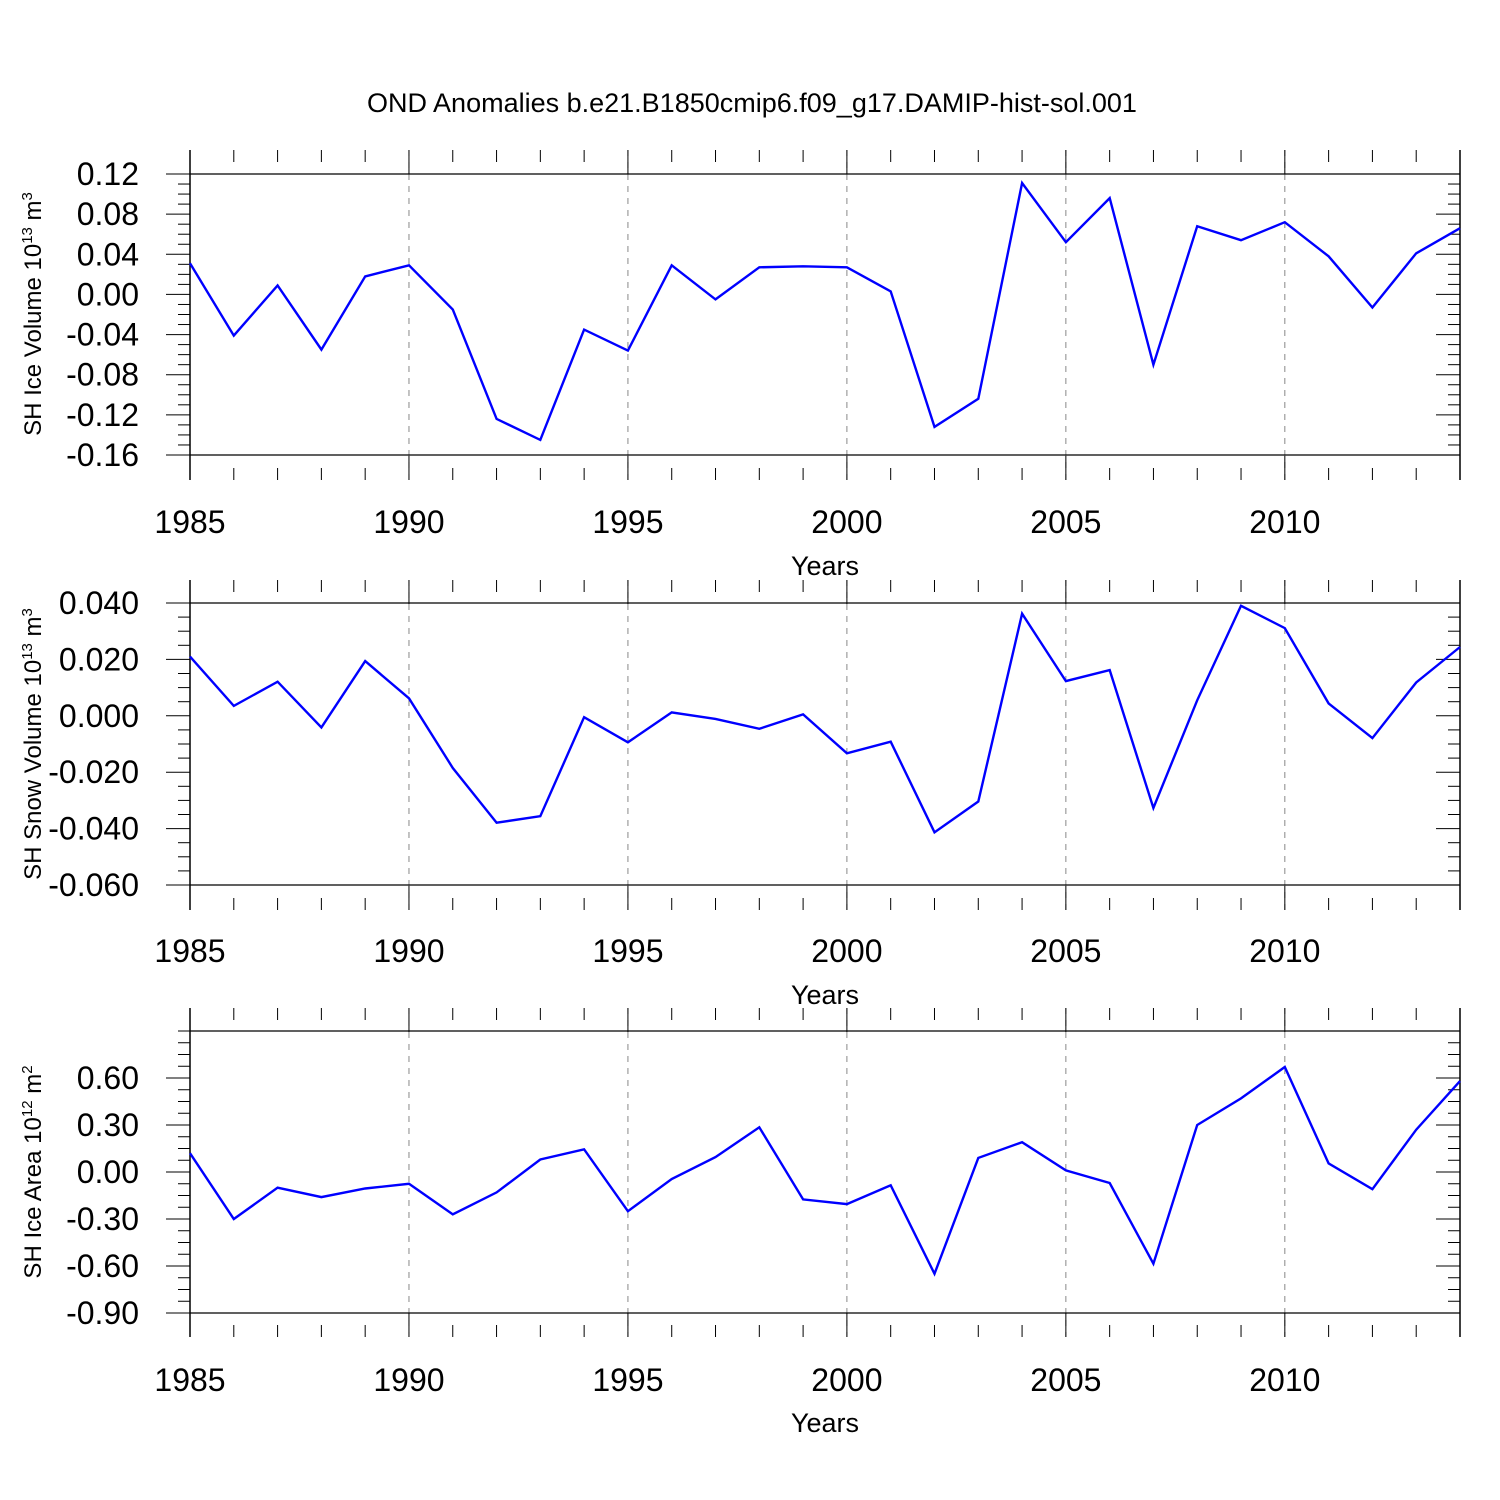 This screenshot has height=1500, width=1500. Describe the element at coordinates (108, 174) in the screenshot. I see `ice-volume-ytick-label: 0.12` at that location.